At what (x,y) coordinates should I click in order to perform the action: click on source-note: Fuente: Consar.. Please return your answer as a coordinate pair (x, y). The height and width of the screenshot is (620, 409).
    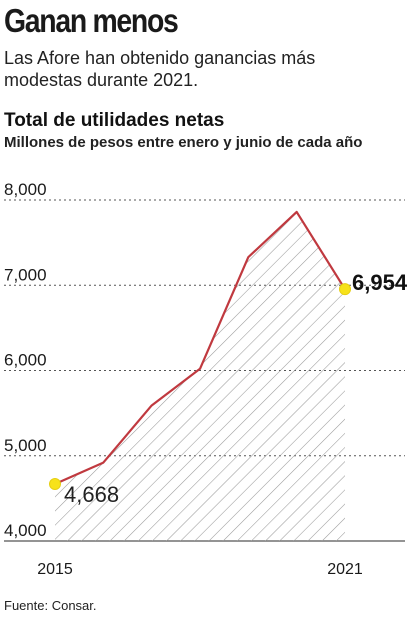
    Looking at the image, I should click on (50, 605).